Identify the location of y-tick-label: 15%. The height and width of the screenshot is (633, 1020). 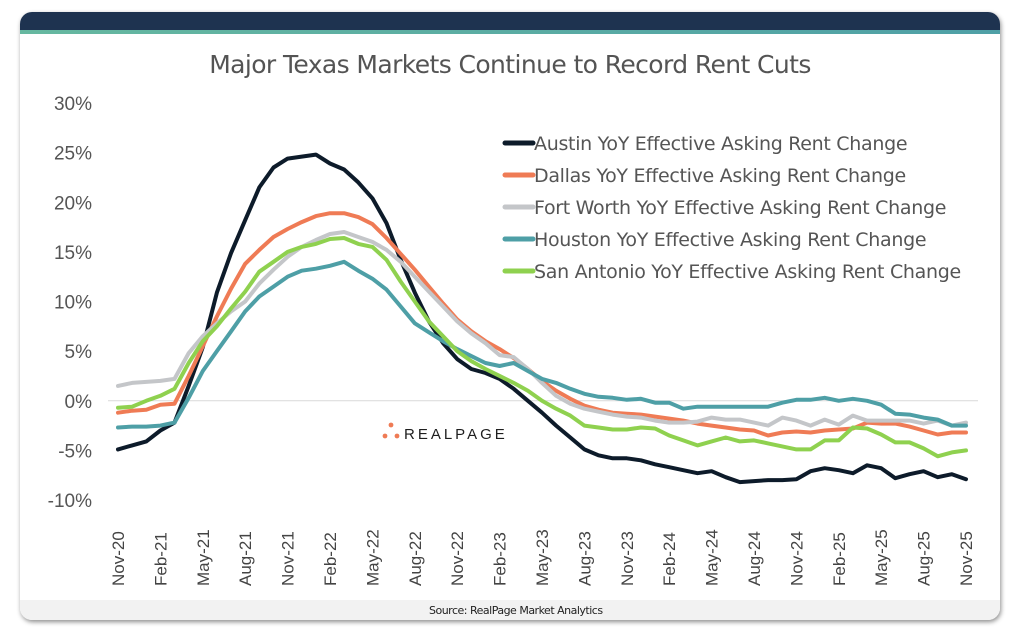
(73, 253).